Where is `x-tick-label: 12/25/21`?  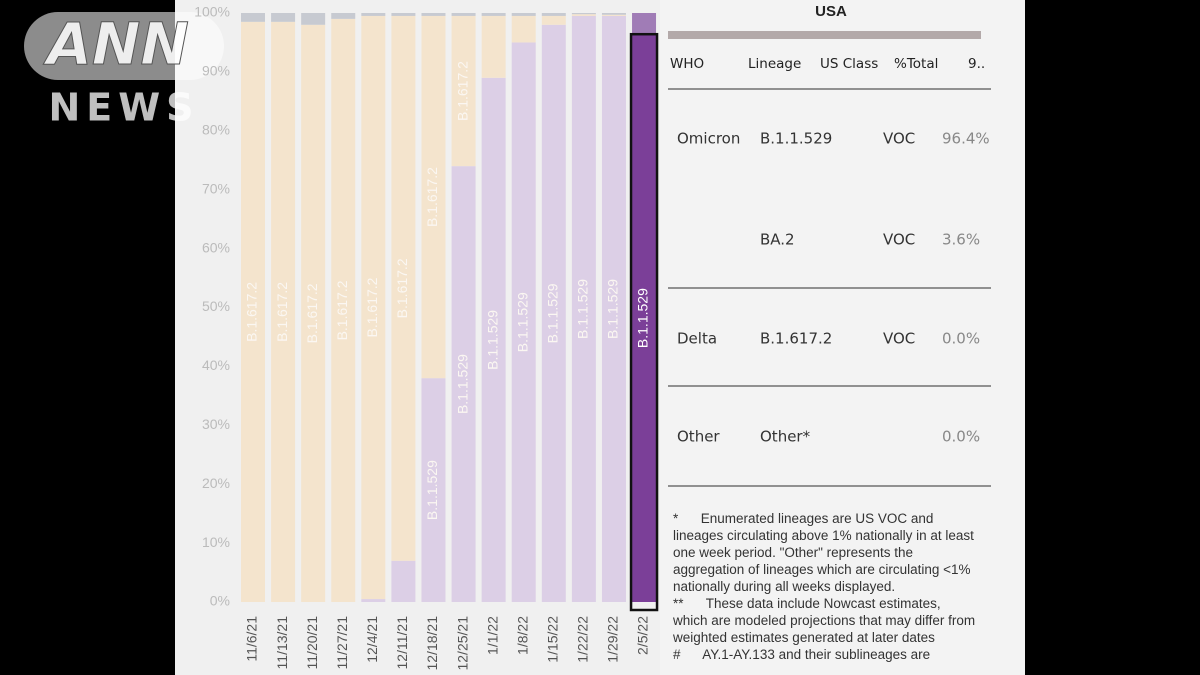 x-tick-label: 12/25/21 is located at coordinates (462, 643).